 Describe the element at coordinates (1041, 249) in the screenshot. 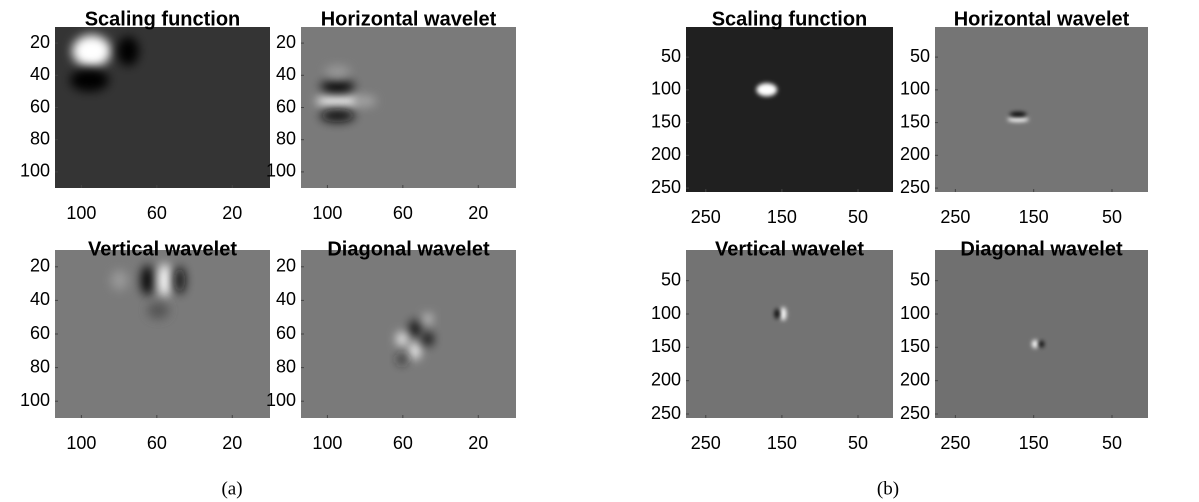

I see `panel-title: Diagonal wavelet` at that location.